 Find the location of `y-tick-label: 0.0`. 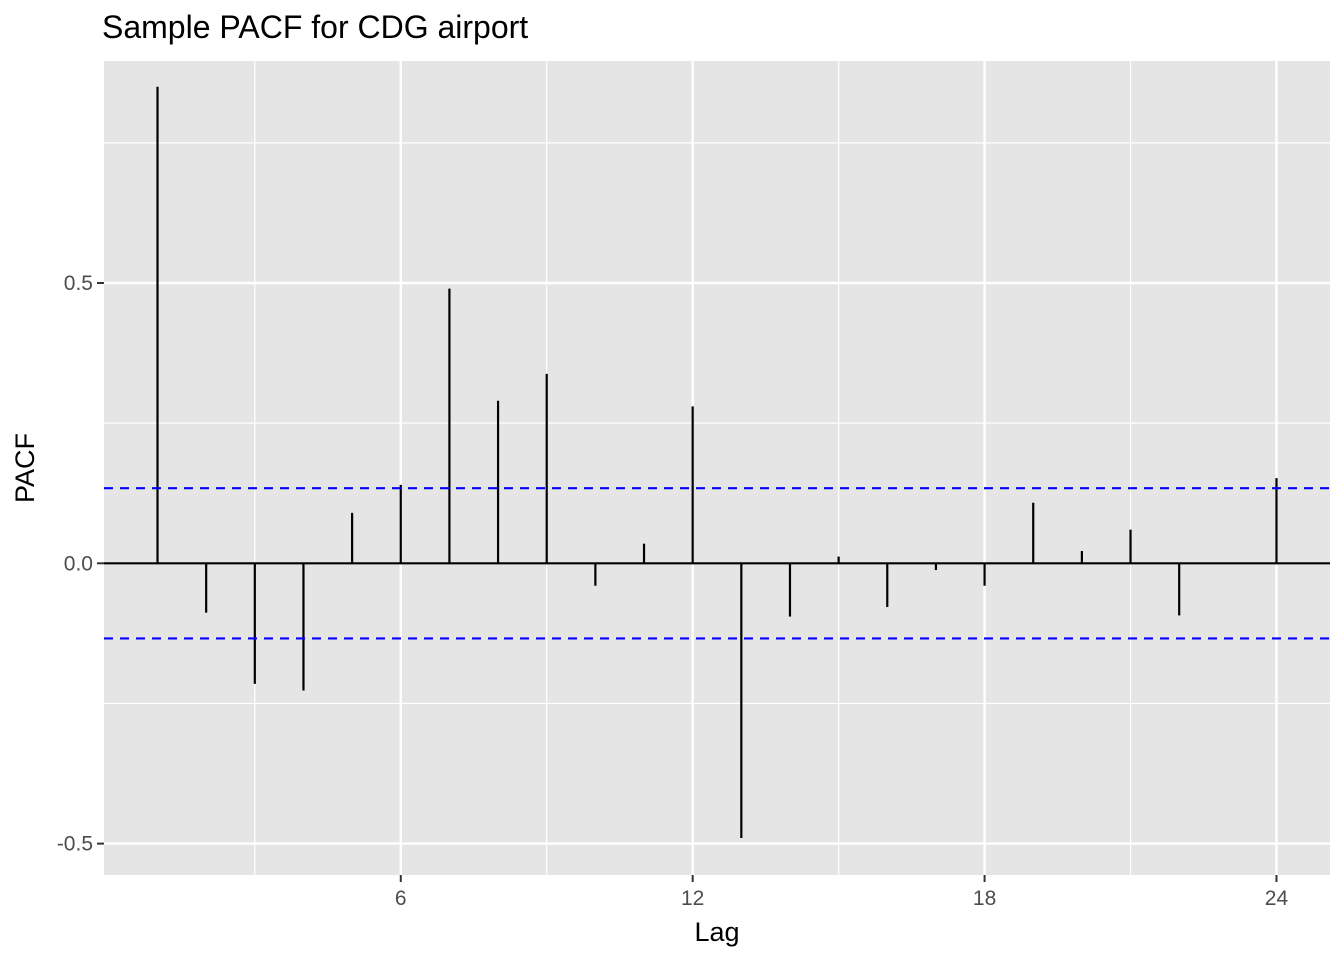

y-tick-label: 0.0 is located at coordinates (78, 563).